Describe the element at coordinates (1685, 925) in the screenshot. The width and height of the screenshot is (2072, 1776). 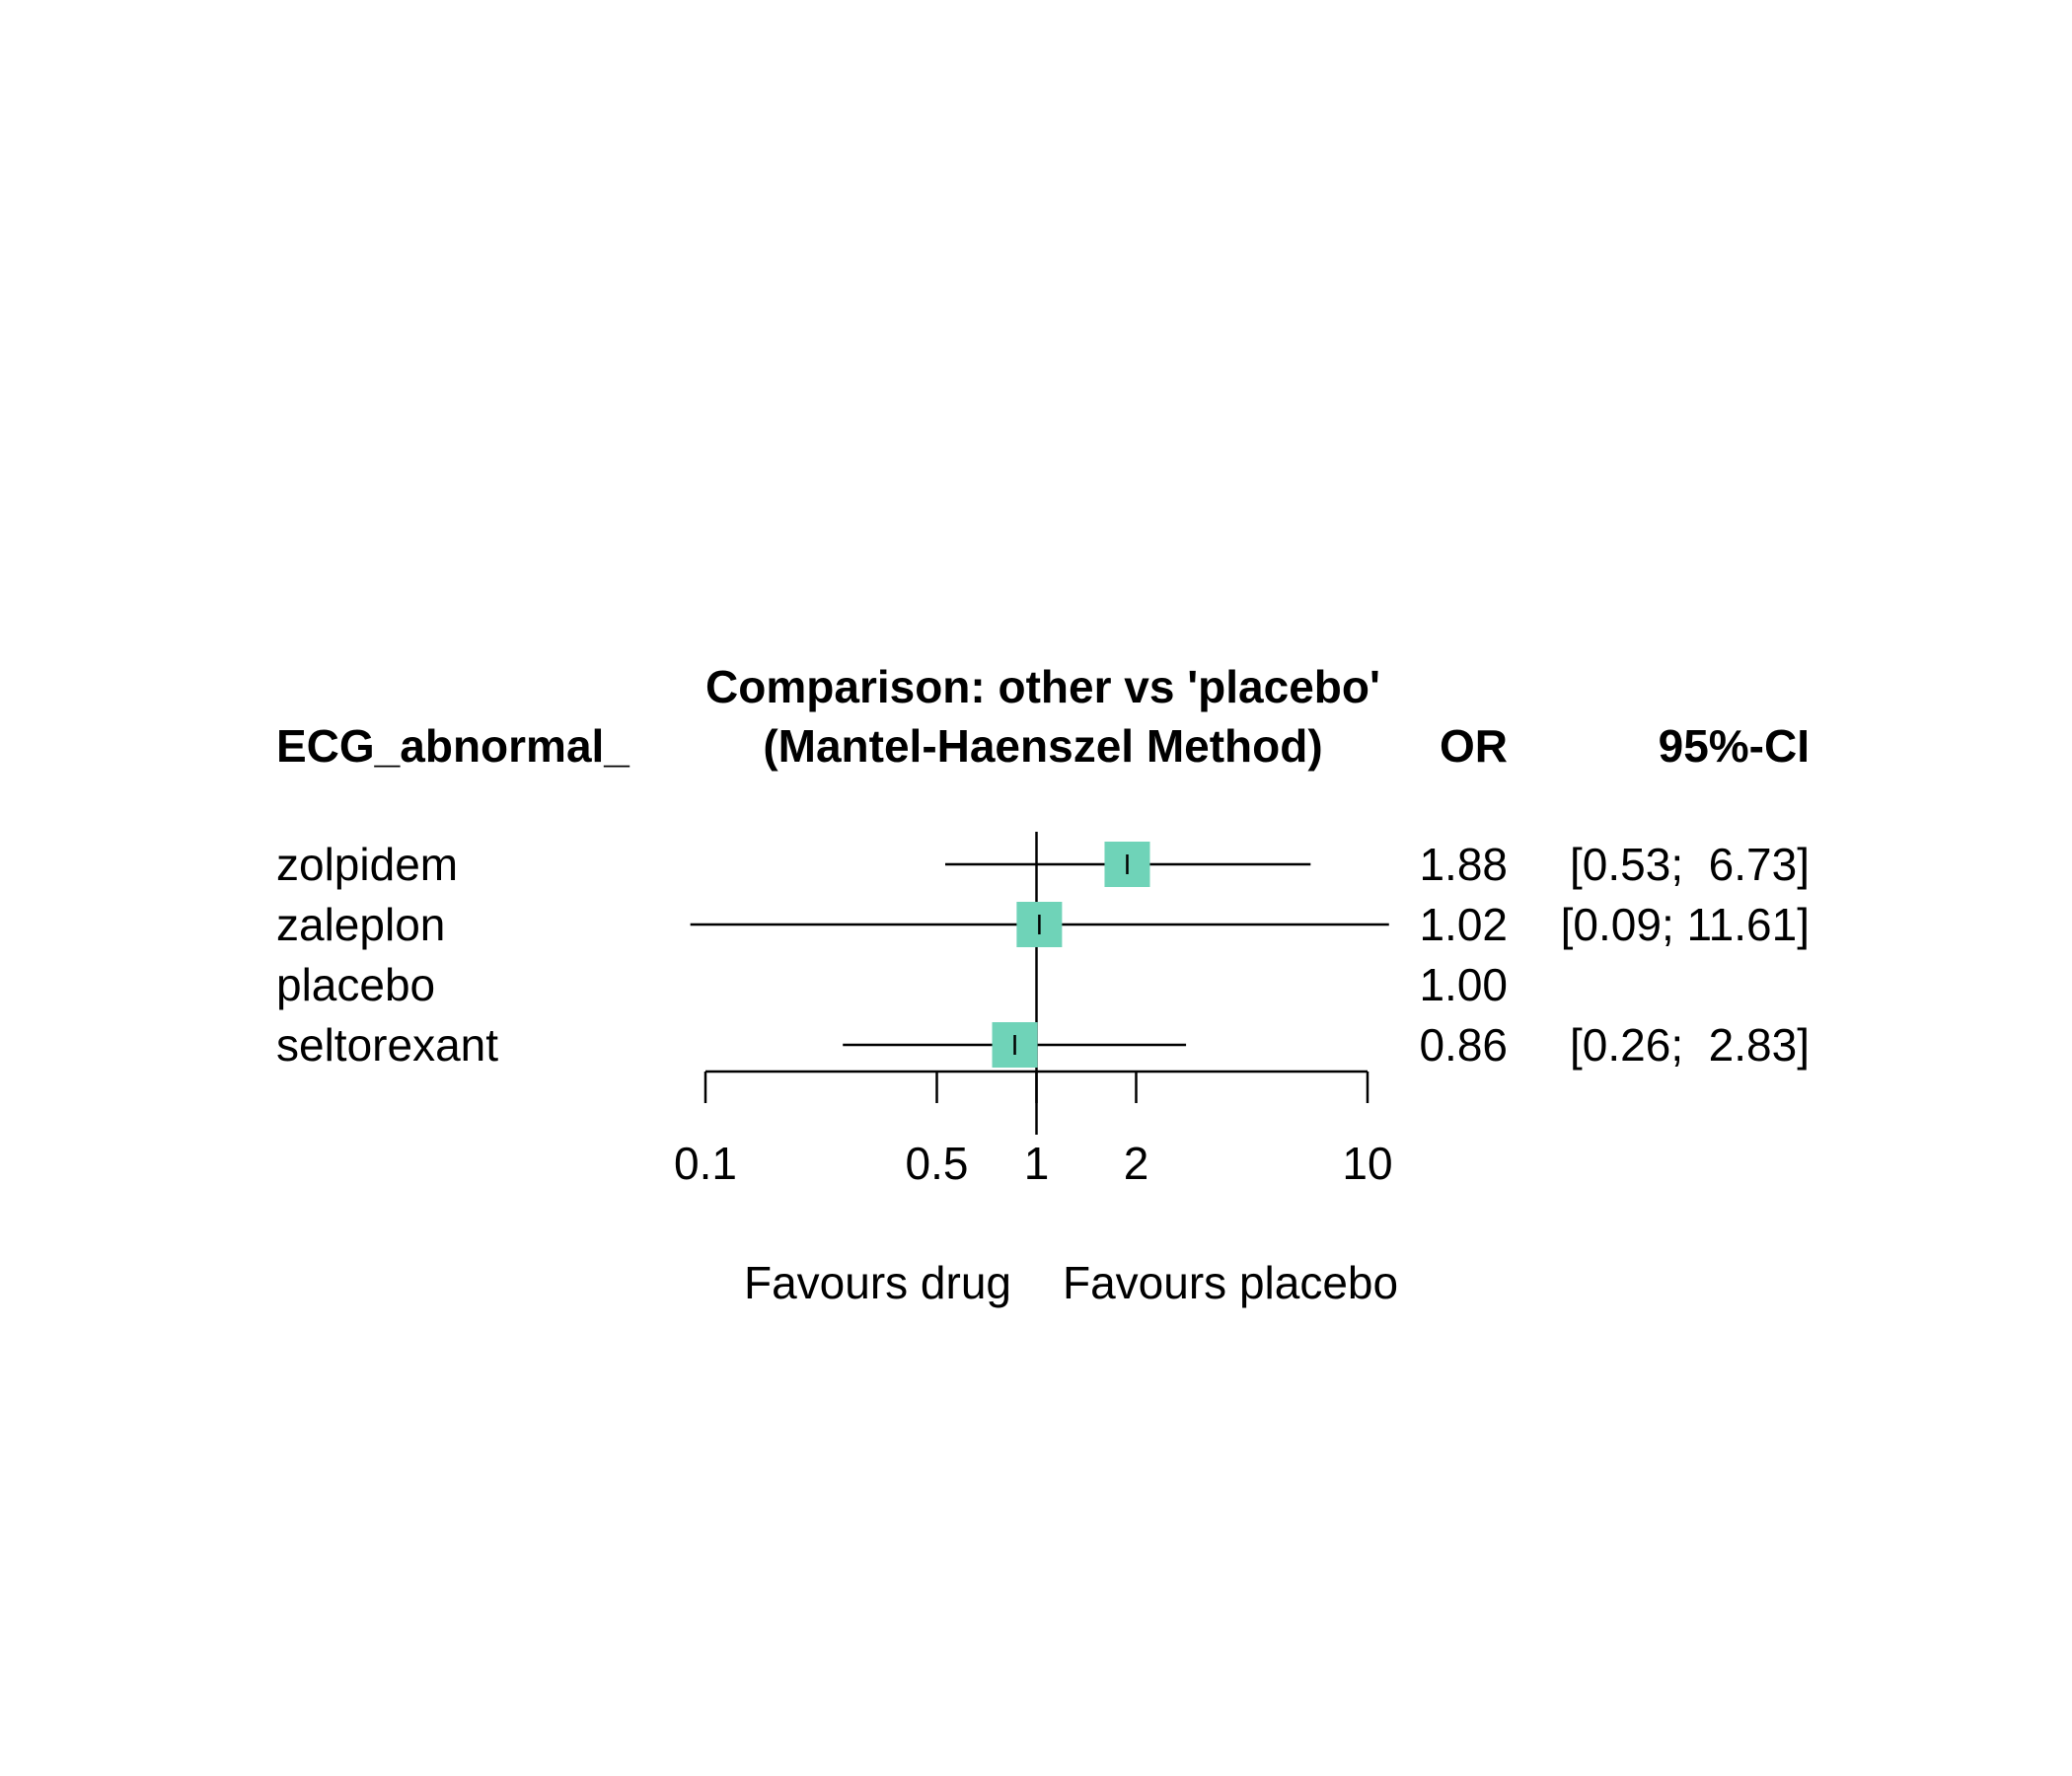
I see `ci-value: [0.09; 11.61]` at that location.